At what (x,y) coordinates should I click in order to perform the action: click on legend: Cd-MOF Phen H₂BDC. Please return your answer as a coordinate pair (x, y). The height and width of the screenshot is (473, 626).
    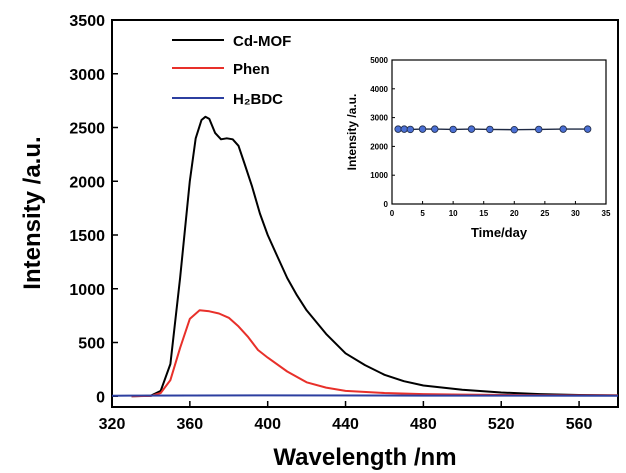
    Looking at the image, I should click on (231, 70).